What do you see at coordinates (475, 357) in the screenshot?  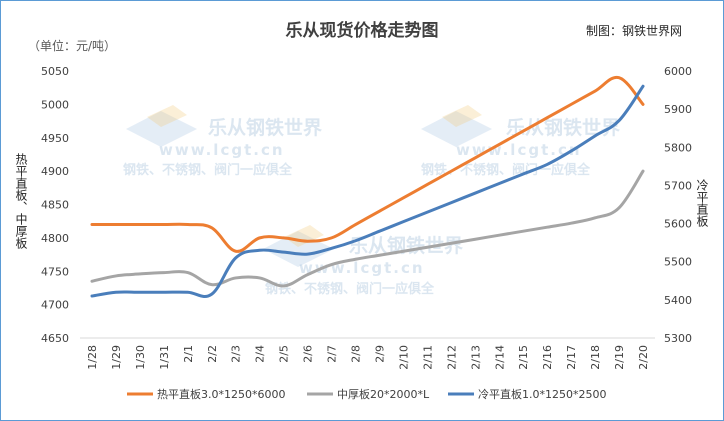 I see `x-tick-label: 2/13` at bounding box center [475, 357].